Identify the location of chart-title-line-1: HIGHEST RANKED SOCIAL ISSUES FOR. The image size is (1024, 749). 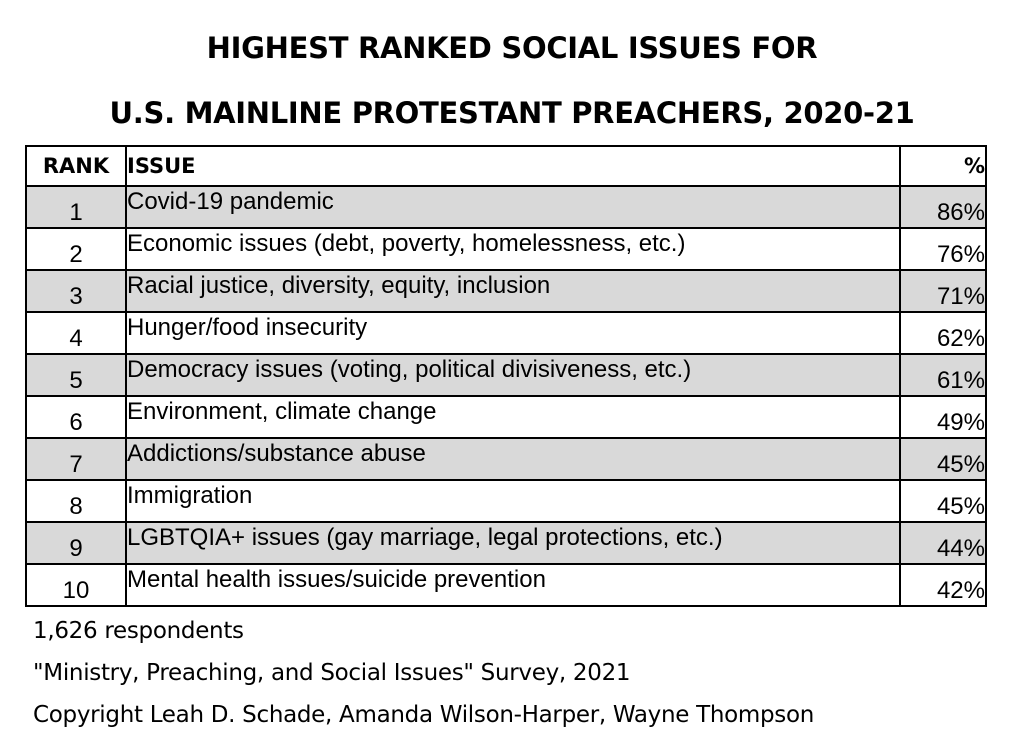
(512, 48).